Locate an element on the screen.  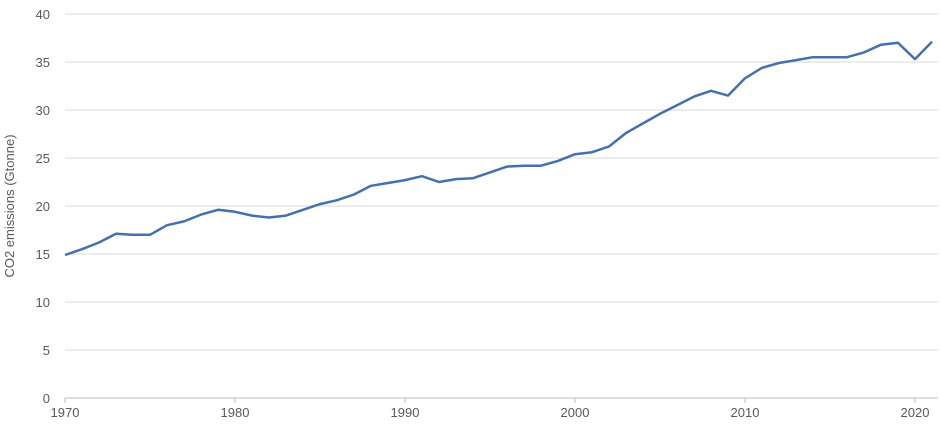
y-tick-label: 15 is located at coordinates (43, 254).